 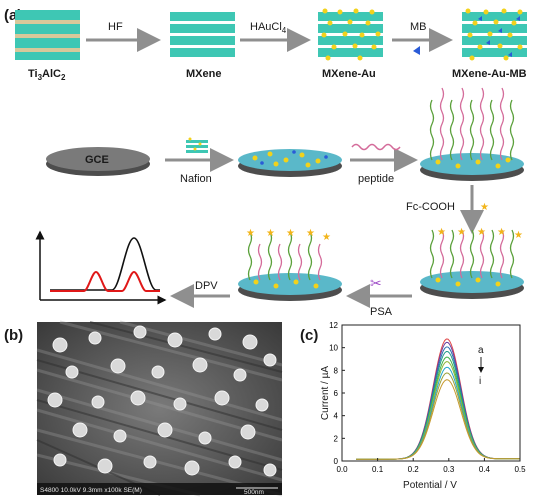 I want to click on psa-label: PSA, so click(x=381, y=312).